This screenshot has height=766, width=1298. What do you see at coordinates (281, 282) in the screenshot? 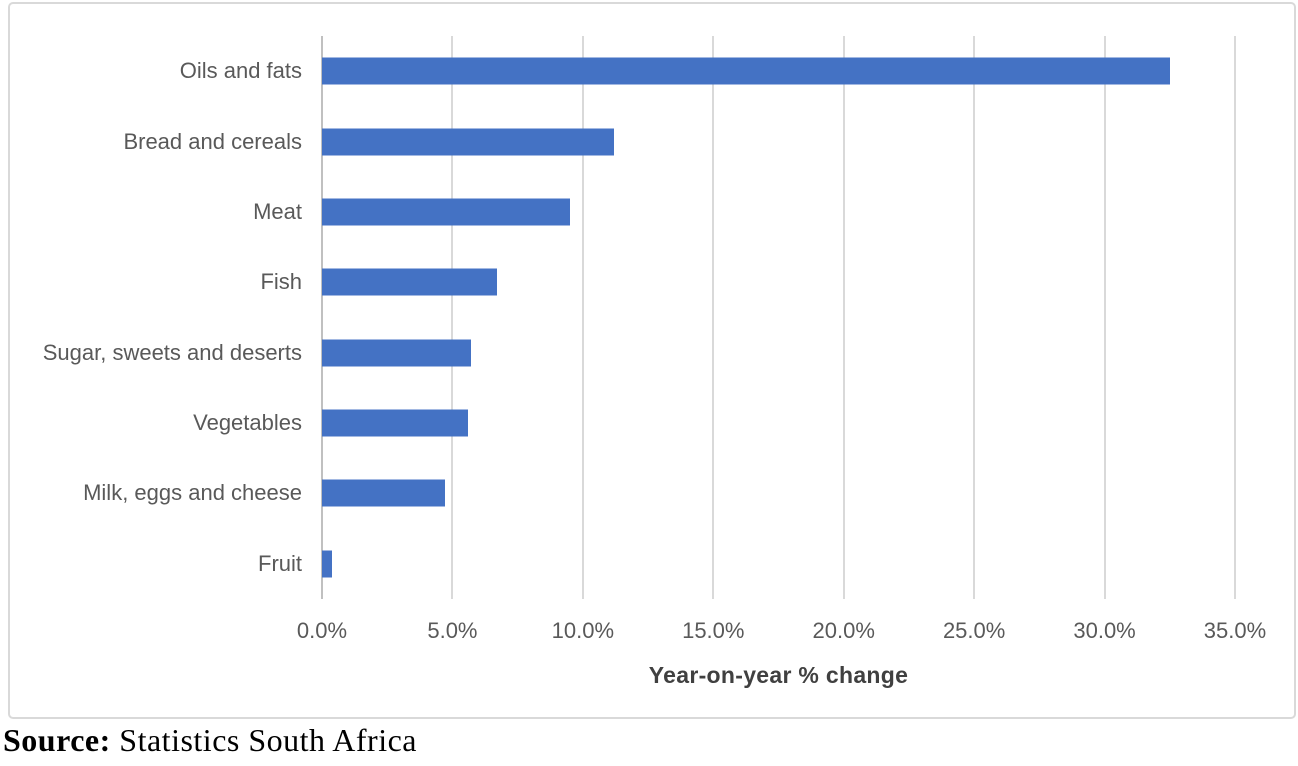
I see `category-label-fish: Fish` at bounding box center [281, 282].